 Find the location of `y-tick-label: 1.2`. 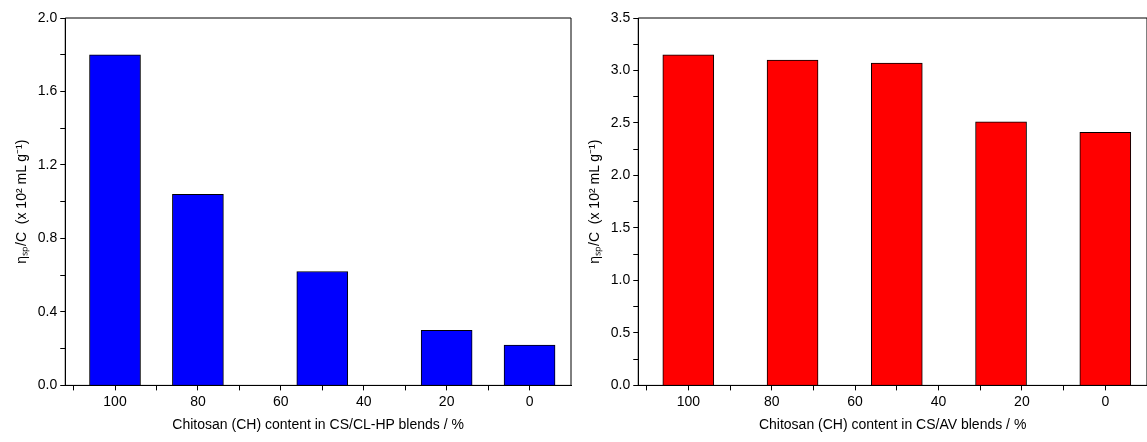

y-tick-label: 1.2 is located at coordinates (47, 163).